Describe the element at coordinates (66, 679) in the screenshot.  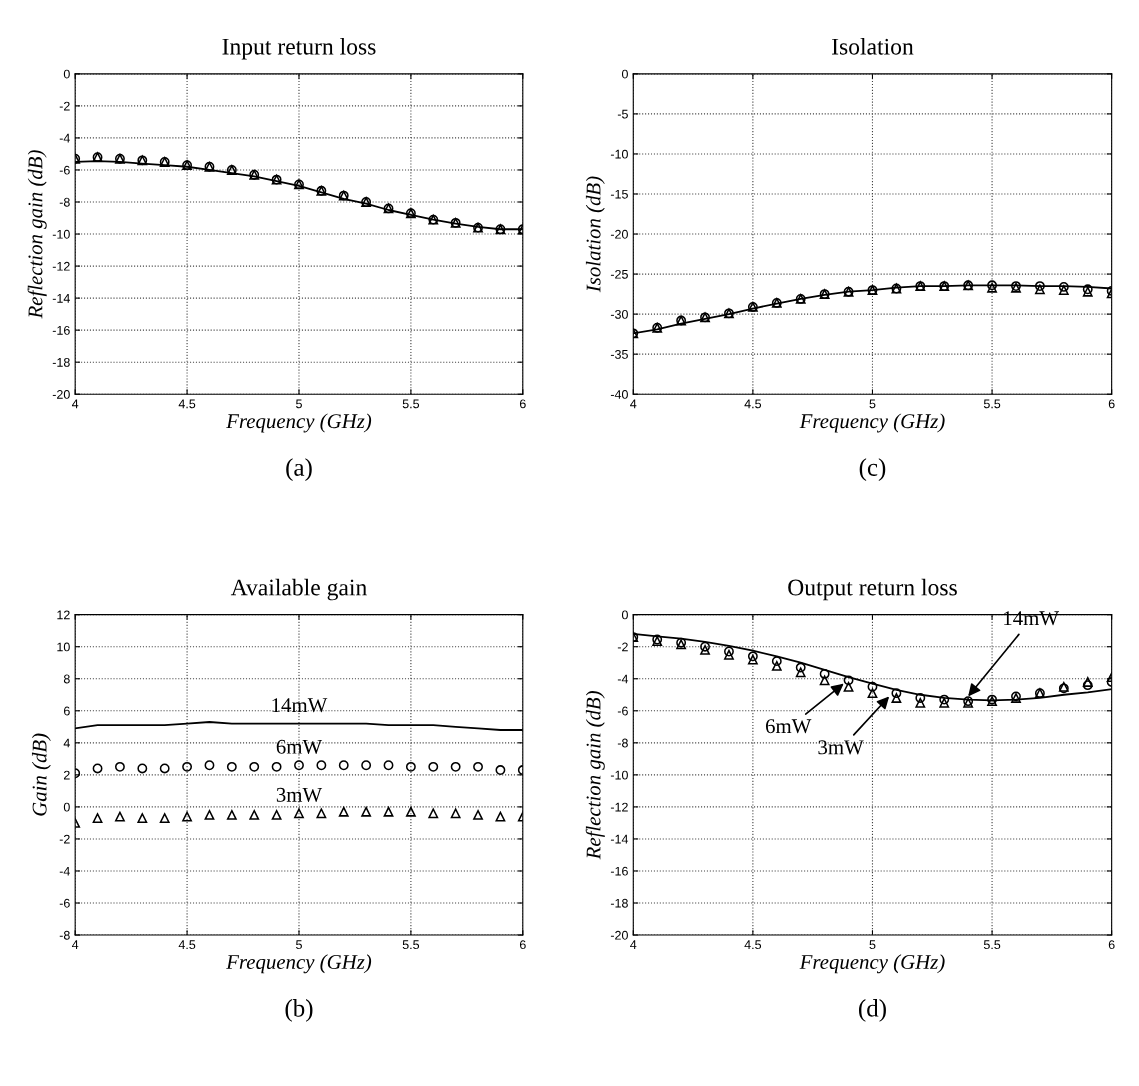
I see `y-tick-label: 8` at that location.